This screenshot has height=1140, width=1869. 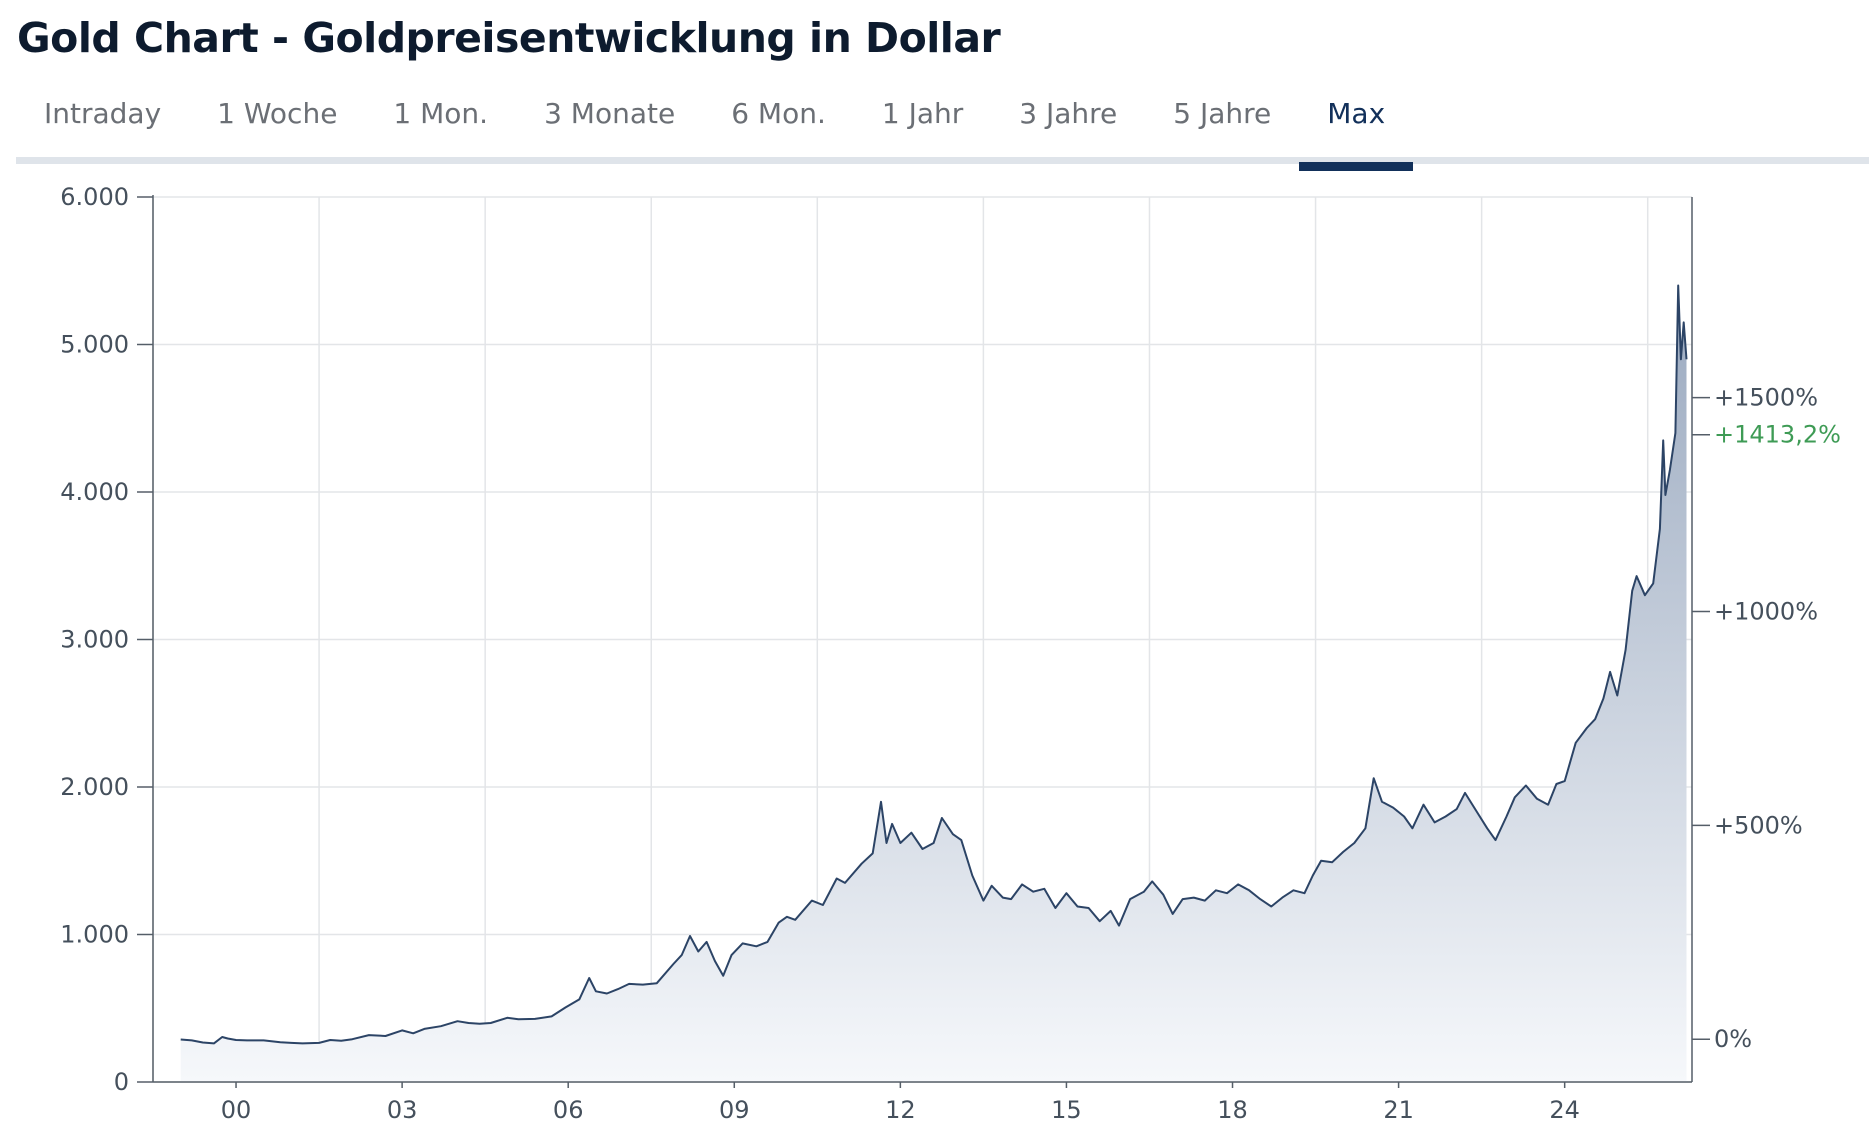 I want to click on right-tick-label: +1000%, so click(x=1766, y=611).